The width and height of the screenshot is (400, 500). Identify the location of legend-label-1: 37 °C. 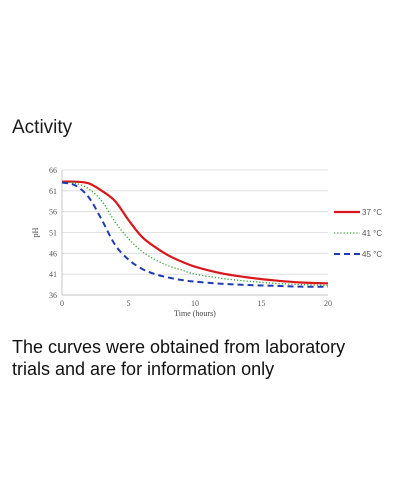
(372, 212).